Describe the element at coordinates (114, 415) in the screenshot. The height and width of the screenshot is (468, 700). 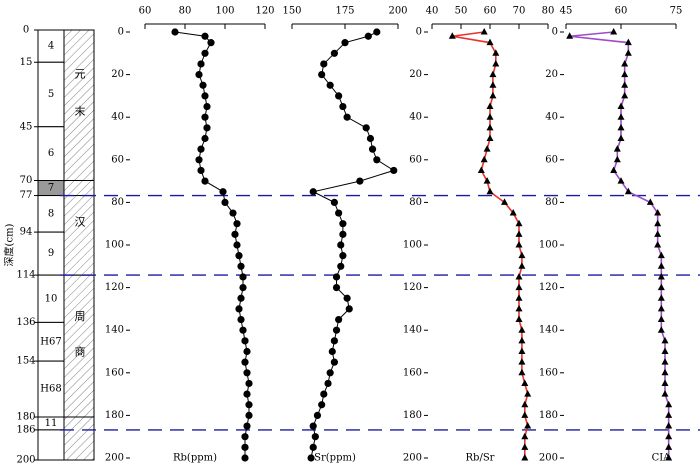
I see `y-tick-label: 180` at that location.